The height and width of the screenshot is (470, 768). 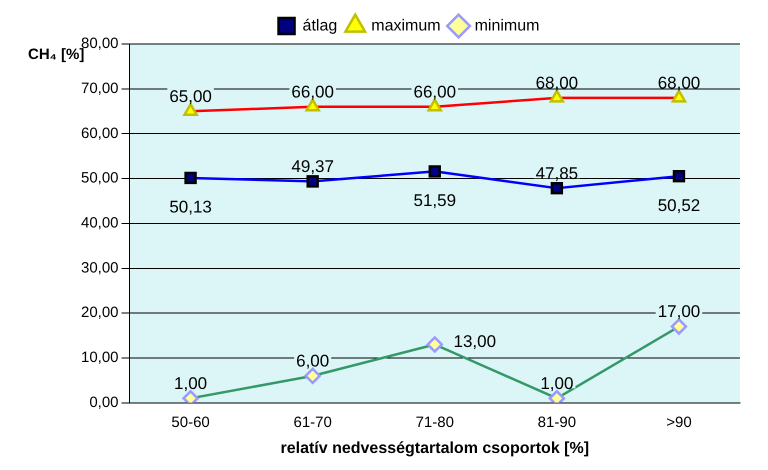 I want to click on legend-label: minimum, so click(x=507, y=25).